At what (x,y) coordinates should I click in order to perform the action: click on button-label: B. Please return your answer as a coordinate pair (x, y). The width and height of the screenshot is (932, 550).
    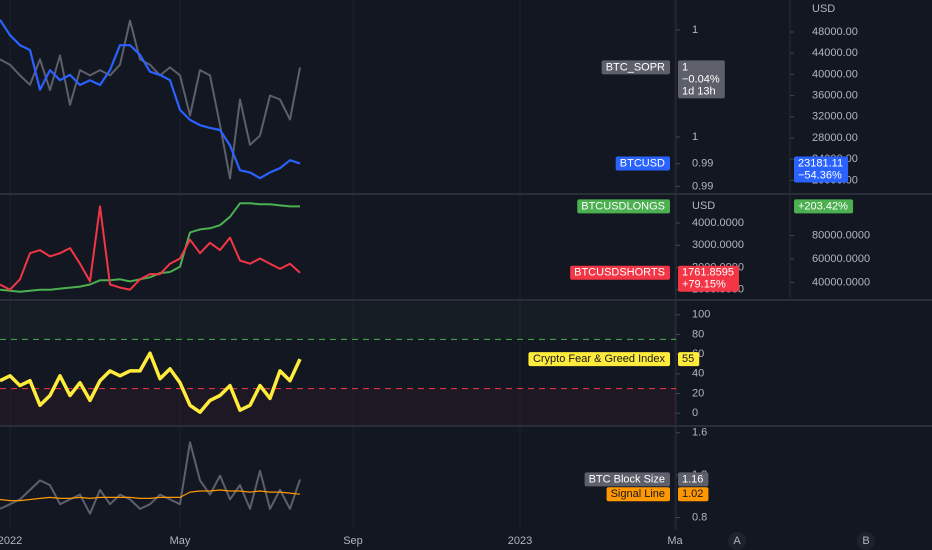
    Looking at the image, I should click on (865, 541).